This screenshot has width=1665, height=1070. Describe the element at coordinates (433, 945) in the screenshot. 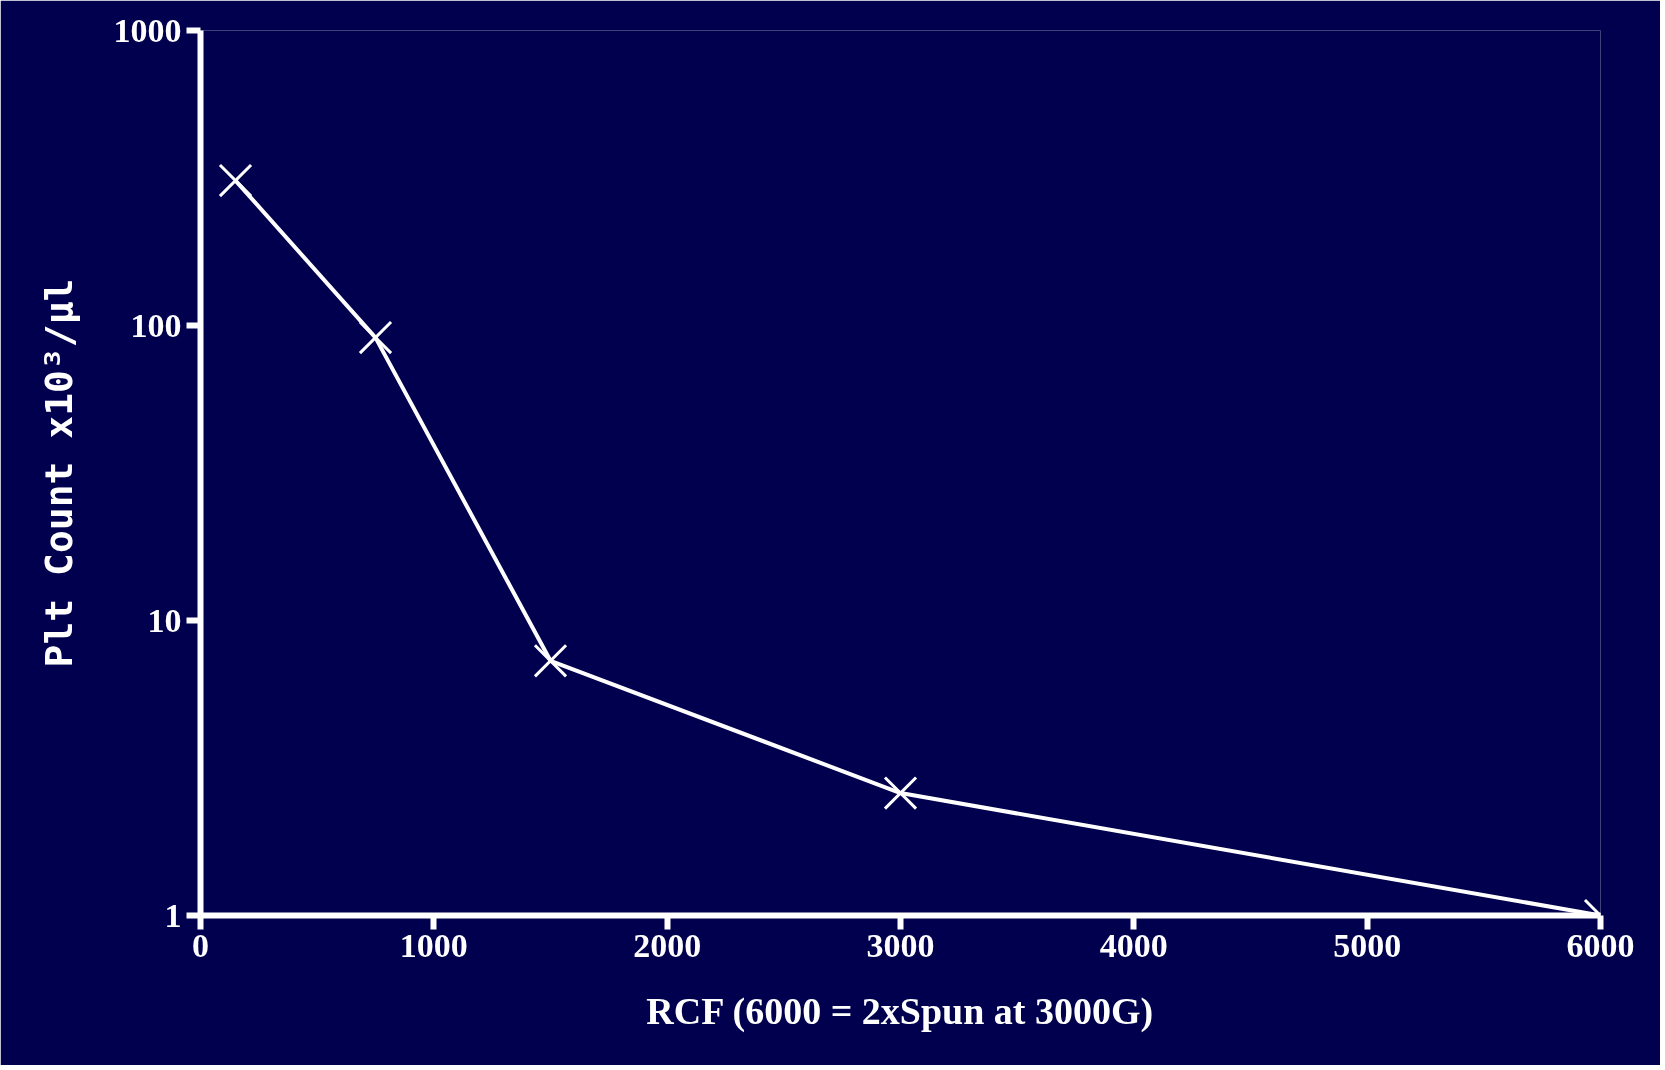

I see `x-tick-label: 1000` at that location.